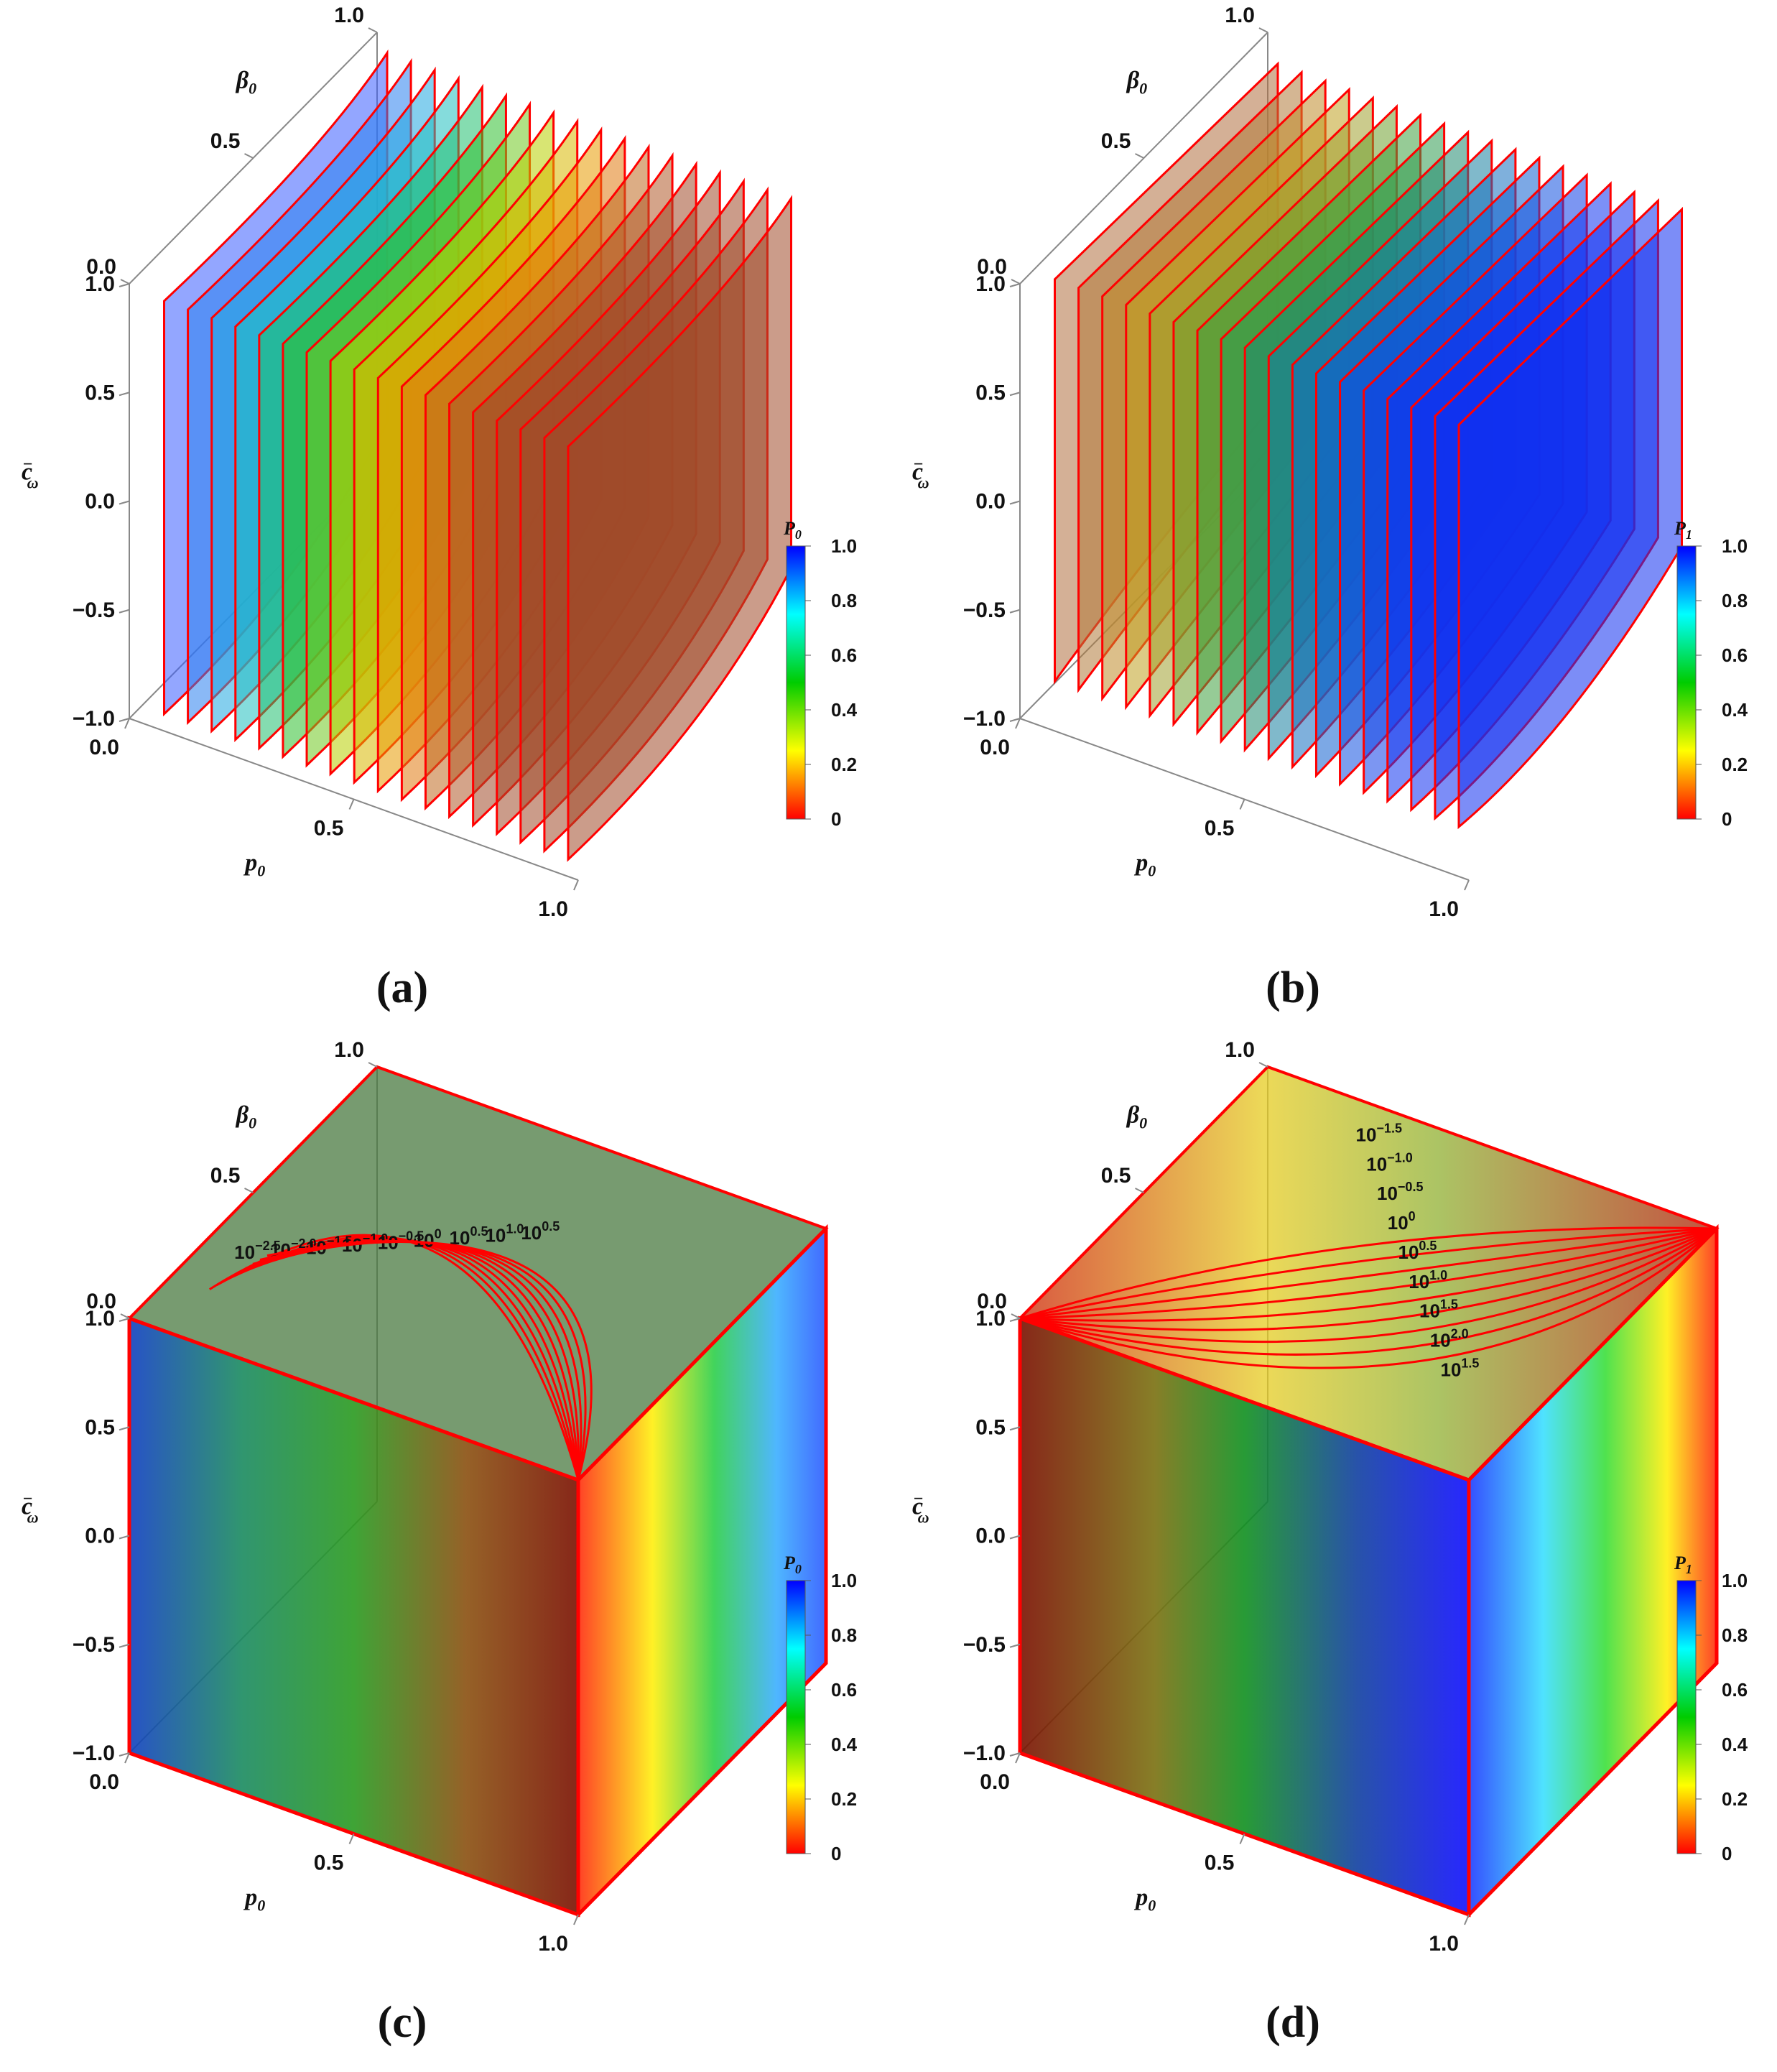  Describe the element at coordinates (1400, 1192) in the screenshot. I see `contour-label: 10−0.5` at that location.